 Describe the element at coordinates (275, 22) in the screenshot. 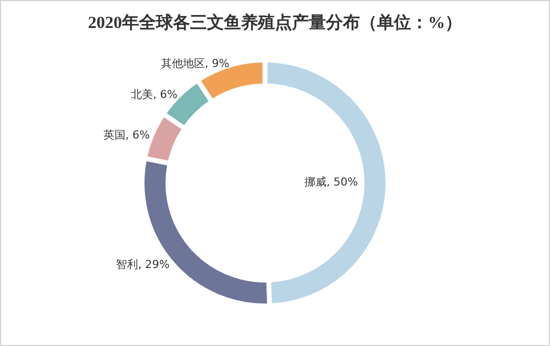

I see `chart-title: 2020年全球各三文鱼养殖点产量分布（单位：%）` at that location.